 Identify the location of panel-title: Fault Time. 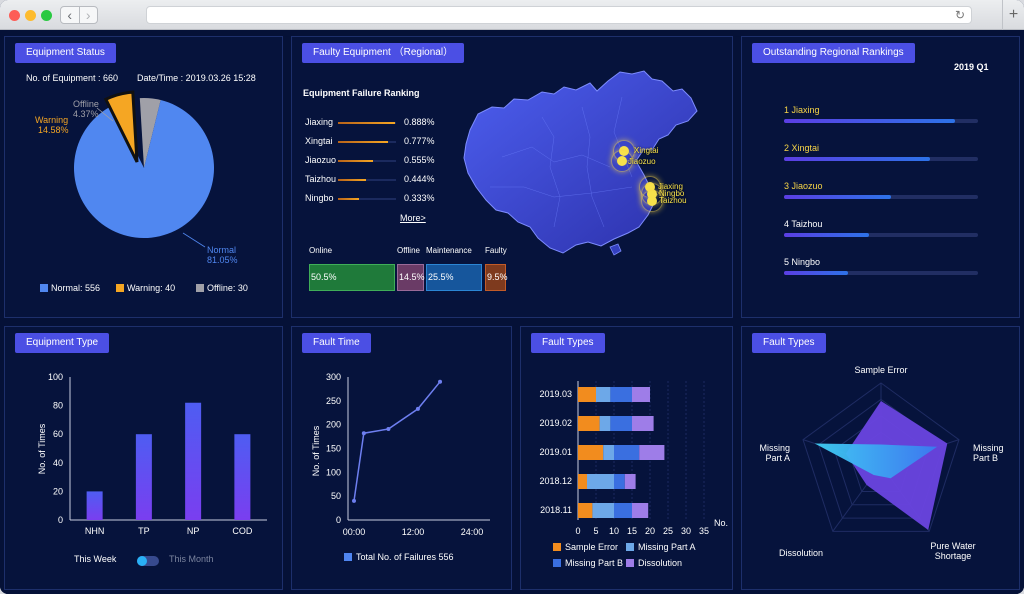
(336, 343).